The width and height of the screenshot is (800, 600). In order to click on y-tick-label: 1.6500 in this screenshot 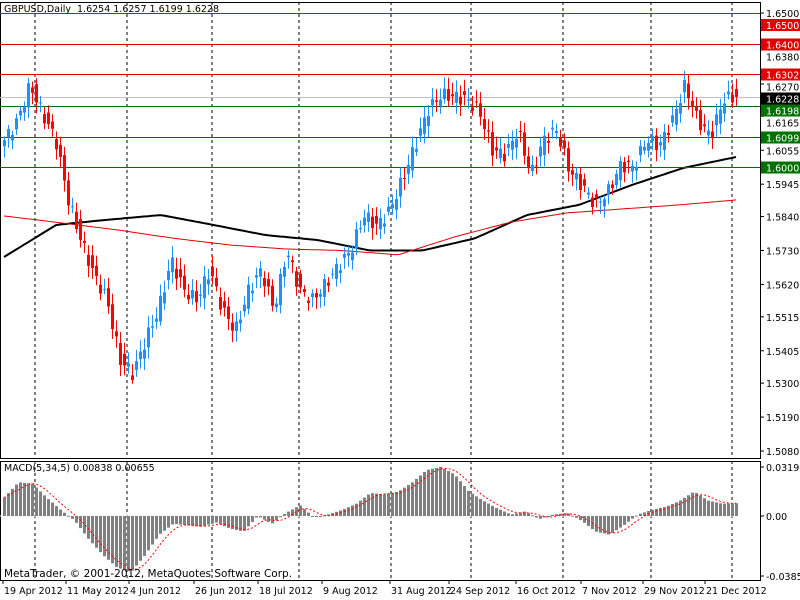, I will do `click(782, 14)`.